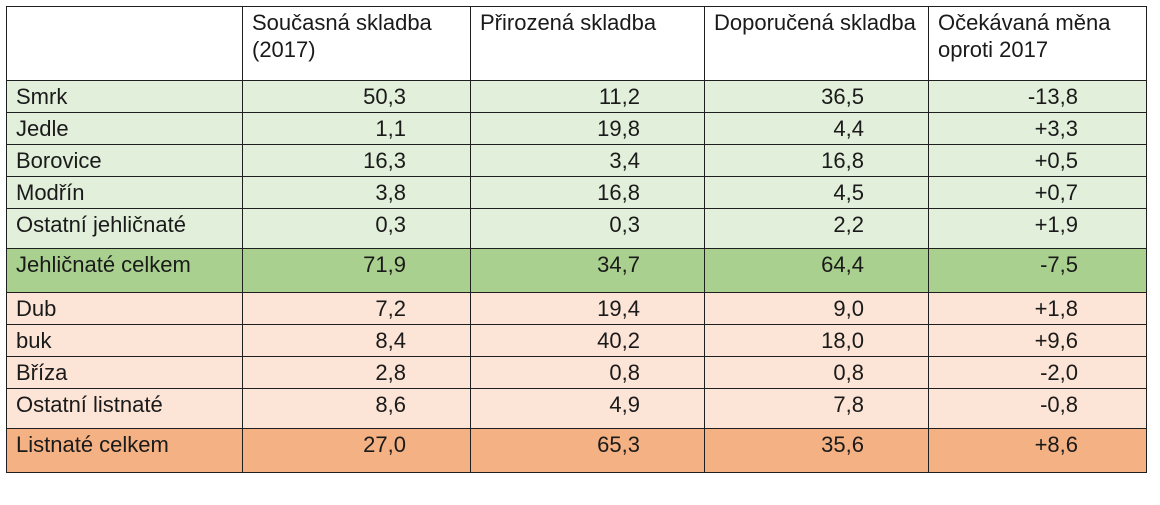  I want to click on cell-recommended: 0,8, so click(816, 372).